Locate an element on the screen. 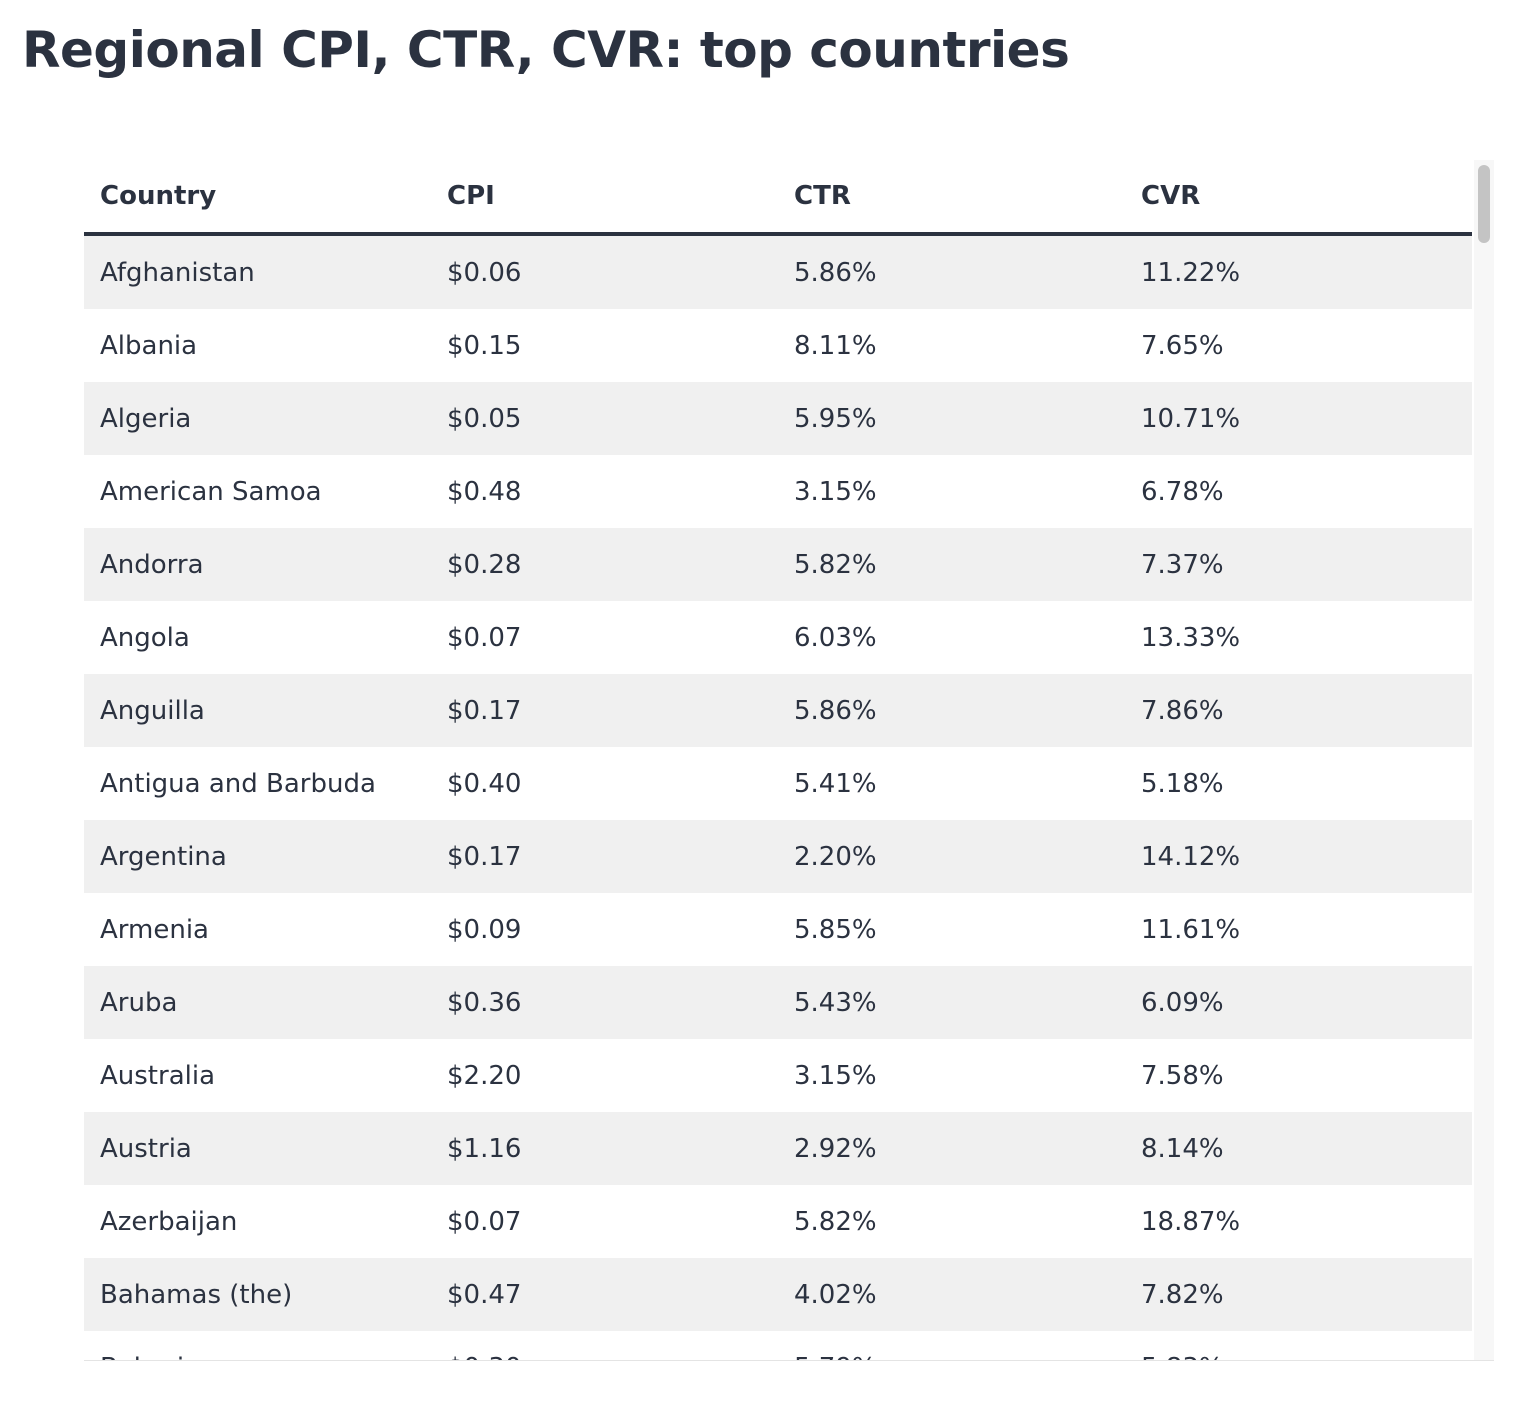 The height and width of the screenshot is (1401, 1536). table-row: Armenia $0.09 5.85% 11.61% is located at coordinates (778, 929).